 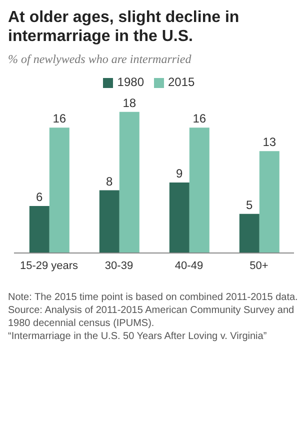 I want to click on chart-subtitle: % of newlyweds who are intermarried, so click(x=100, y=59).